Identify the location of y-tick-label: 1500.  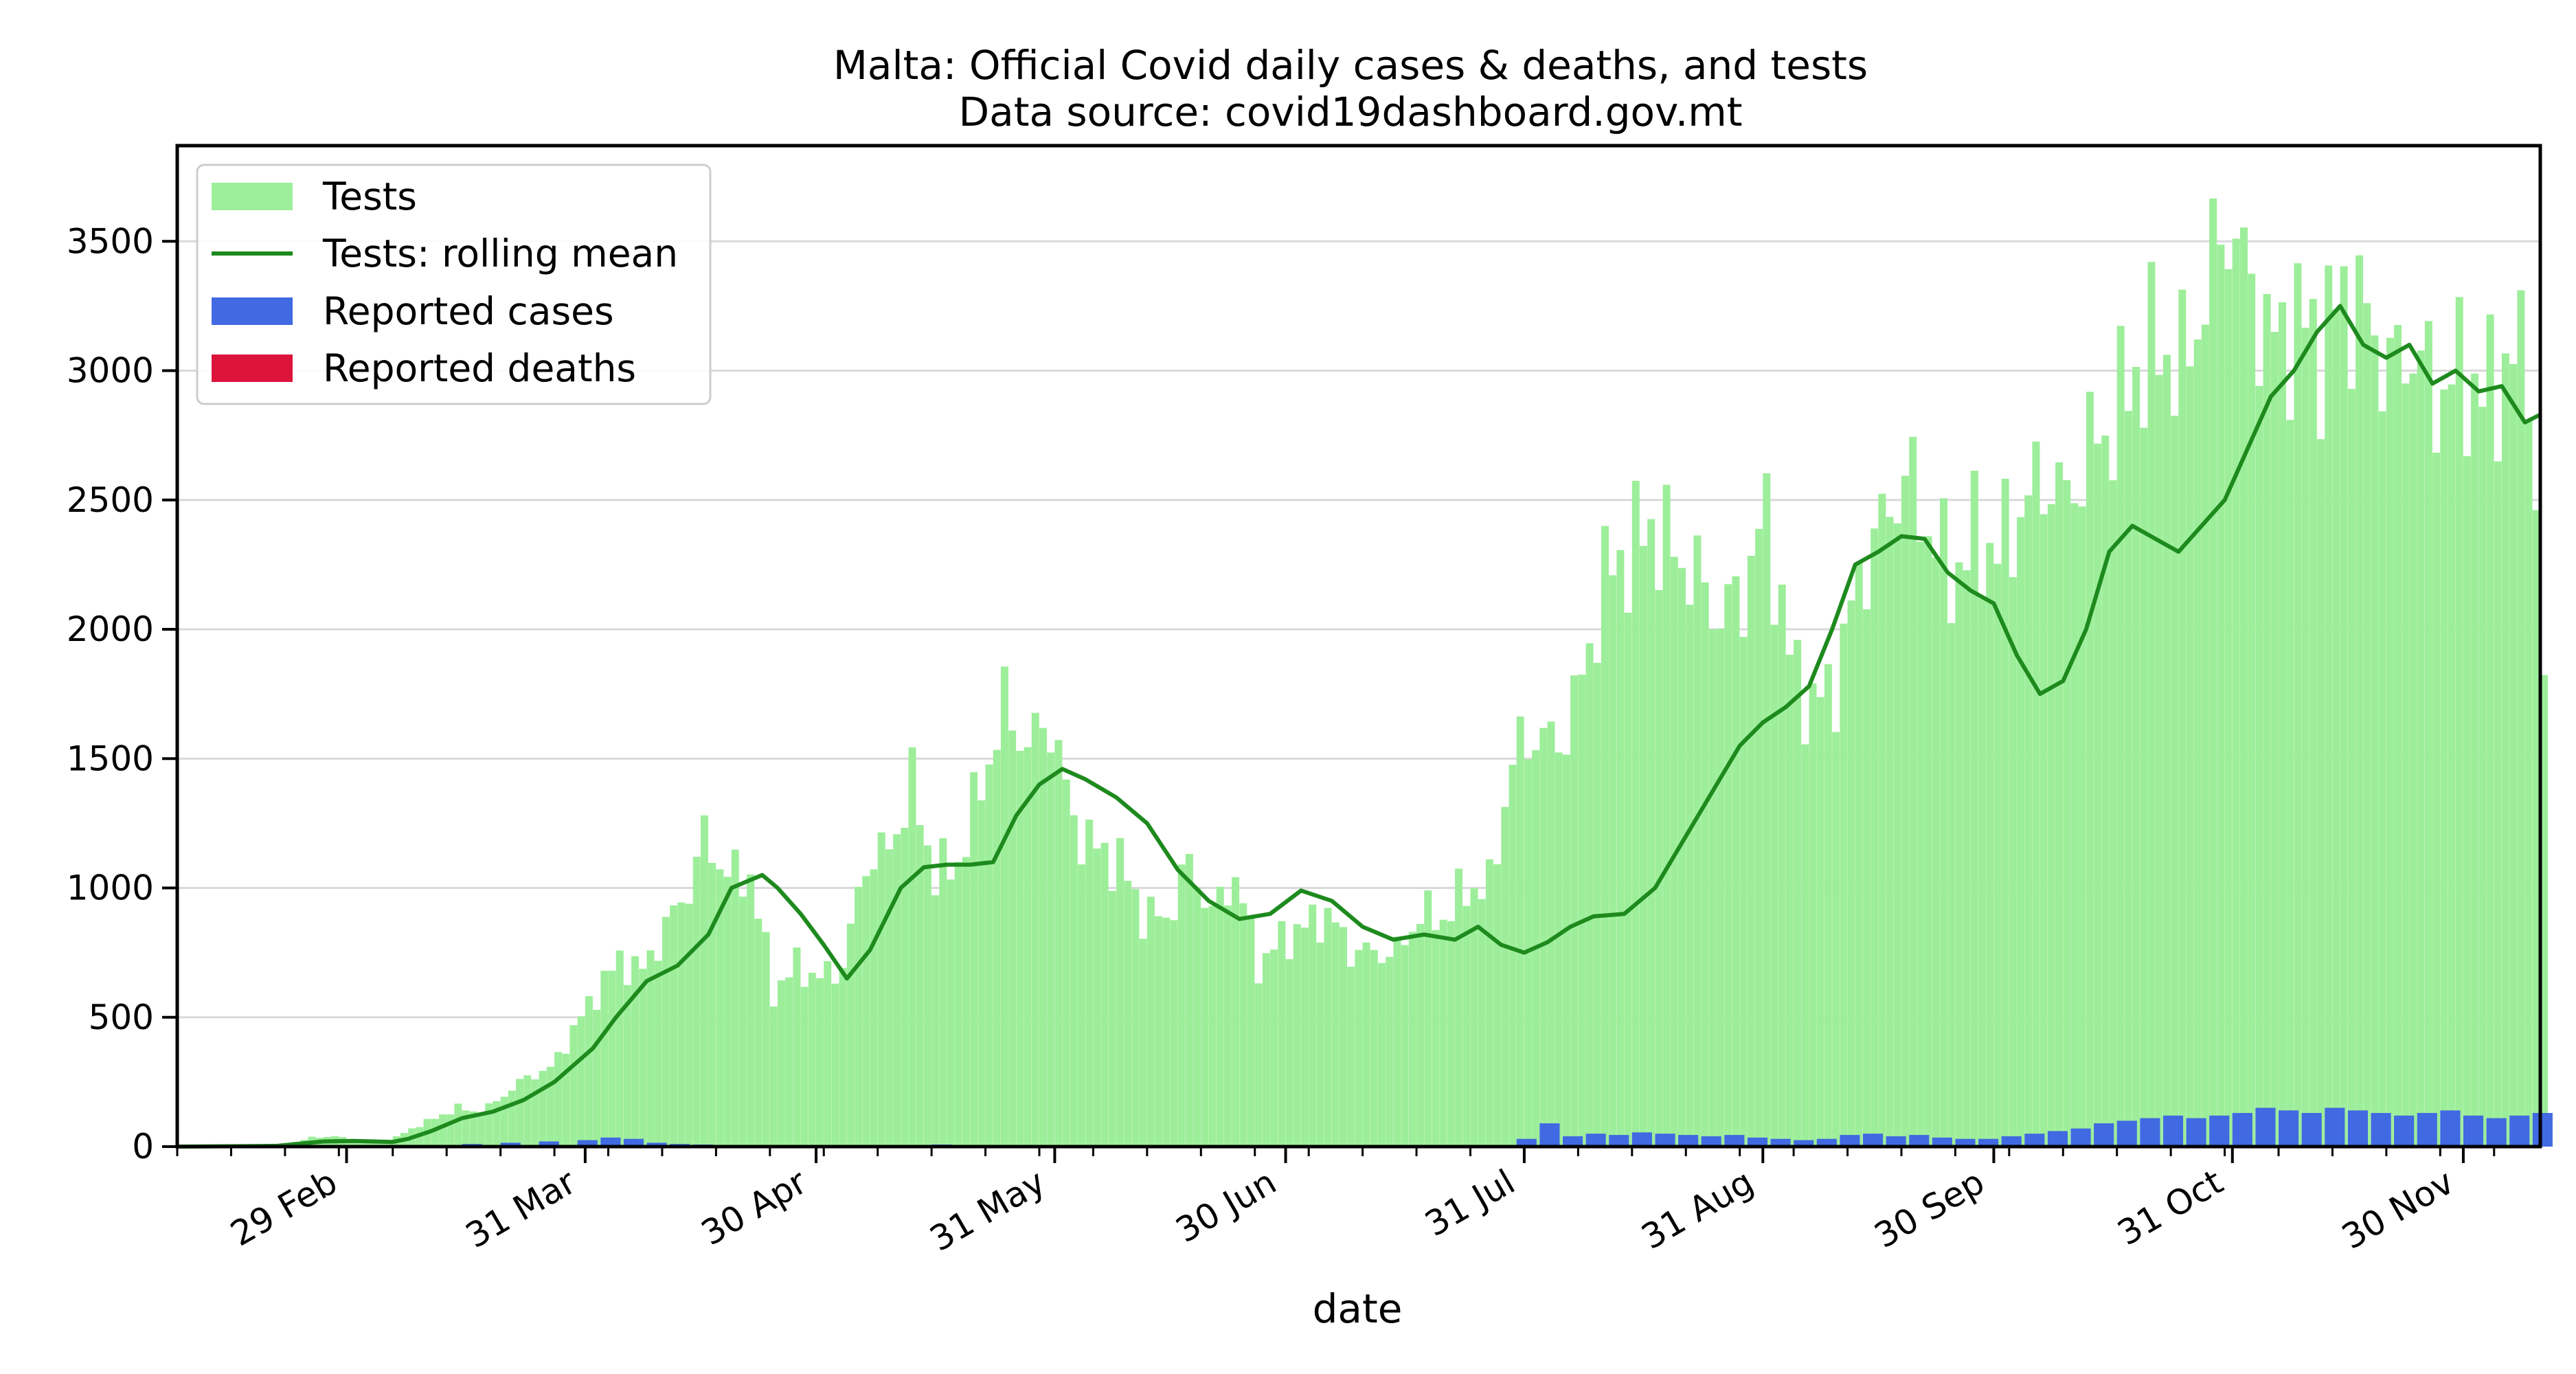
(110, 758).